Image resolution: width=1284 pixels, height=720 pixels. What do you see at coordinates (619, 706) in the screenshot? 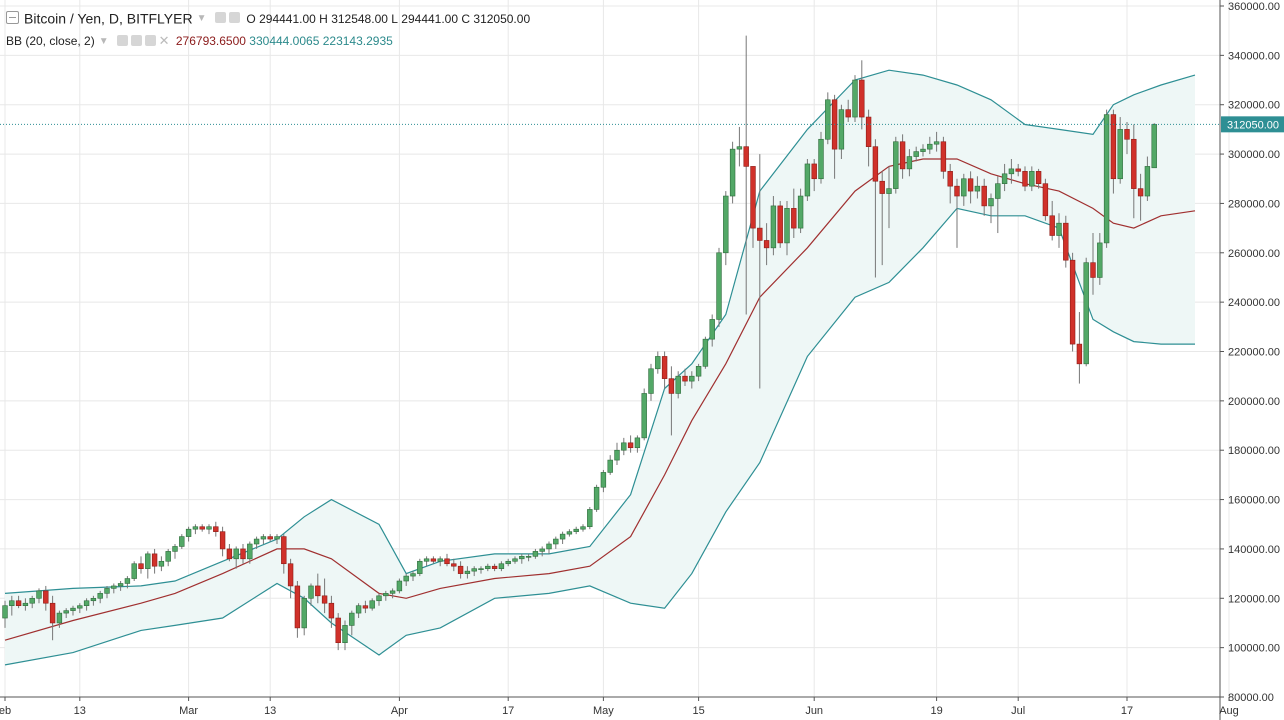
I see `time-axis: eb 13 Mar 13 Apr 17 May 15 Jun 19 Jul 17 Aug` at bounding box center [619, 706].